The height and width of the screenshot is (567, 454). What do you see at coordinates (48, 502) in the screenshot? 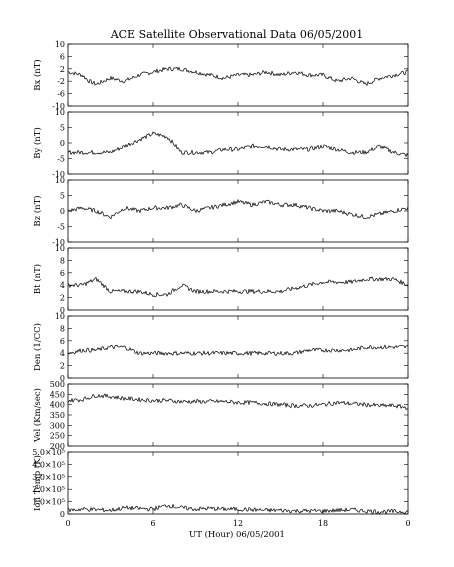
I see `y-tick-label: 1.0×10⁵` at bounding box center [48, 502].